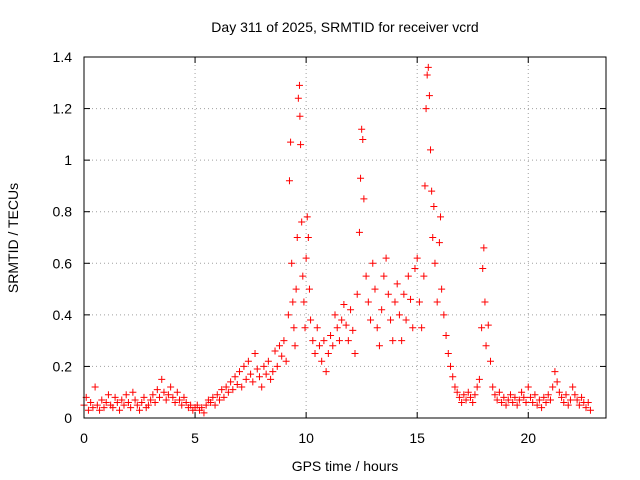 The image size is (640, 480). What do you see at coordinates (63, 263) in the screenshot?
I see `y-tick-label: 0.6` at bounding box center [63, 263].